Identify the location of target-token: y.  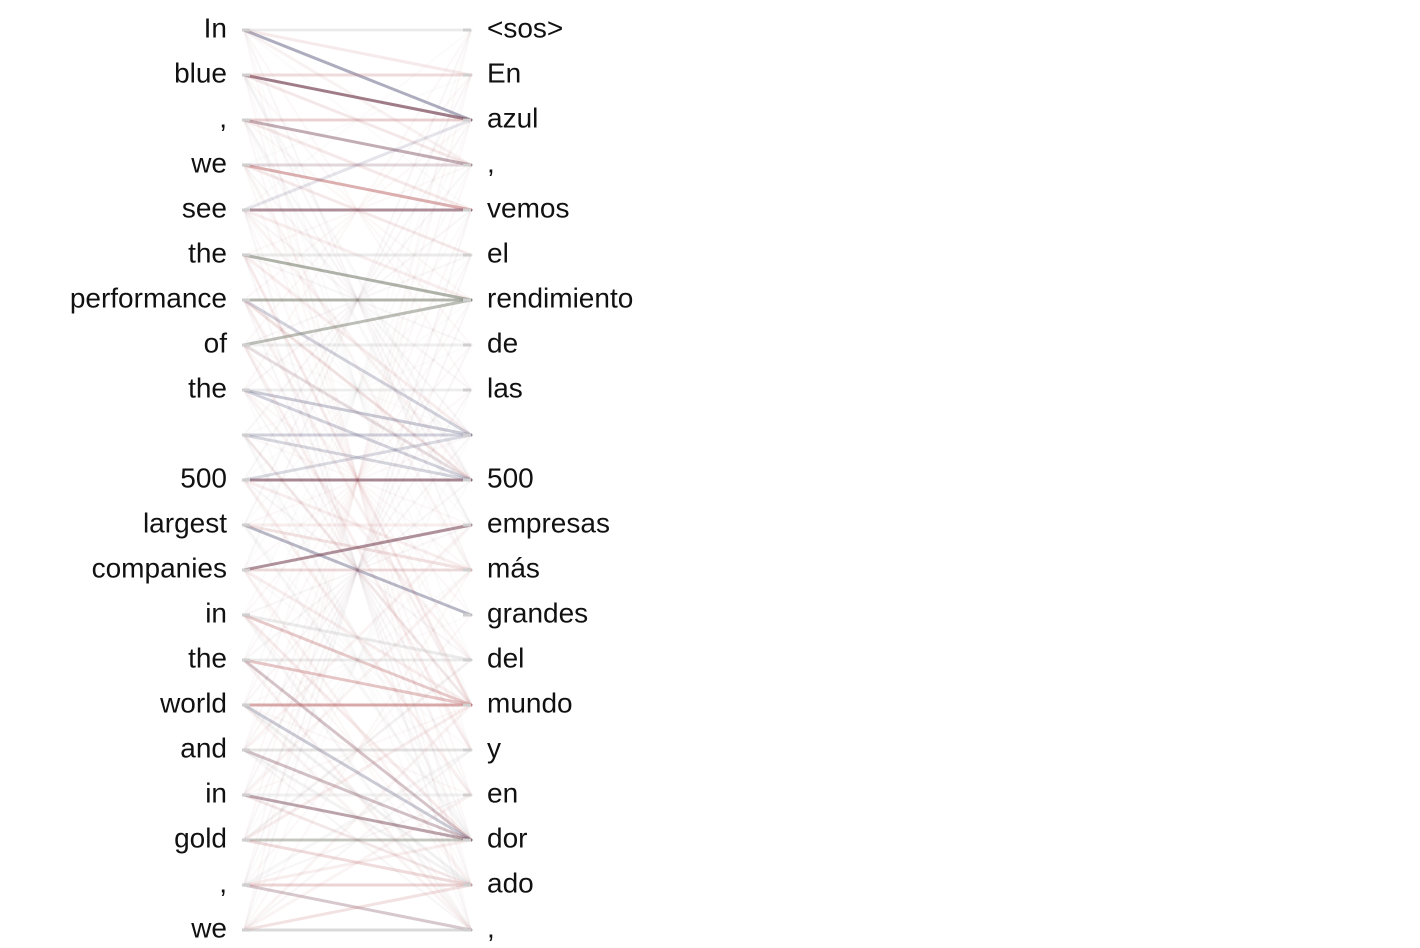
(494, 747).